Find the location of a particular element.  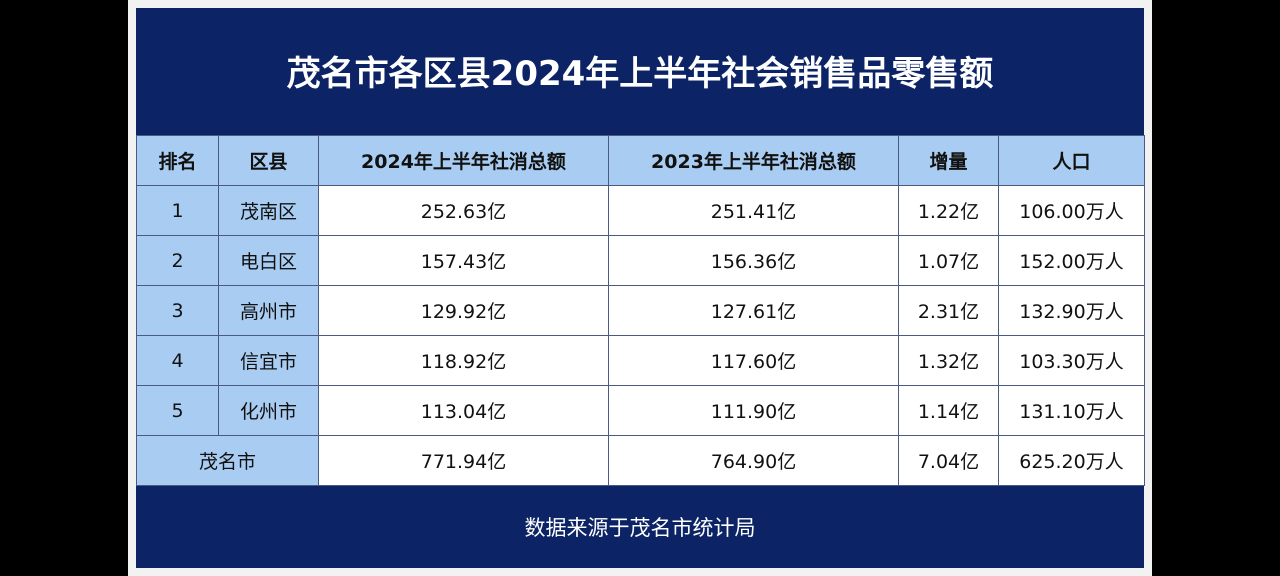

column-header: 2024年上半年社消总额 is located at coordinates (463, 160).